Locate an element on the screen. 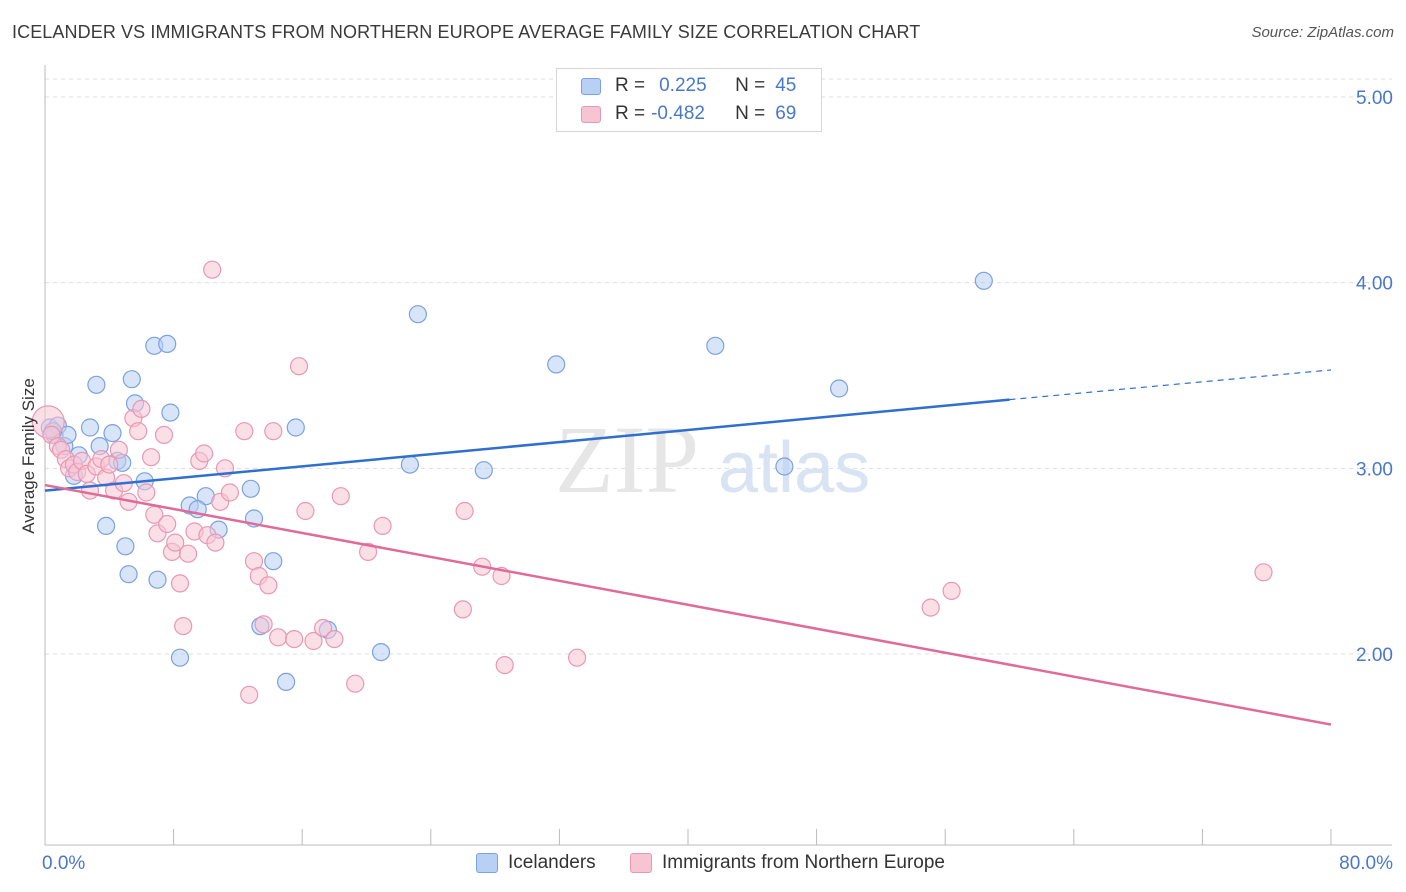 The image size is (1406, 892). y-tick-label: 3.00 is located at coordinates (1374, 469).